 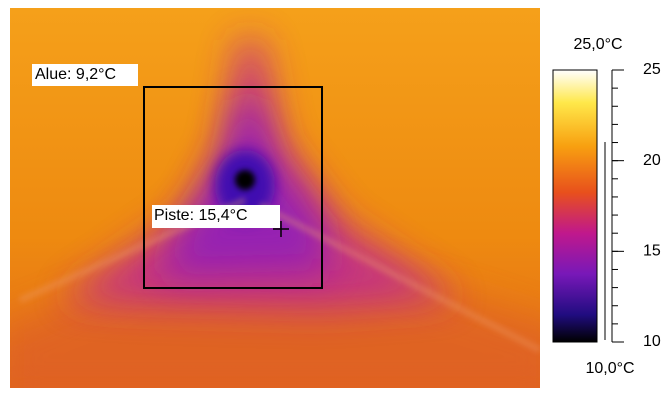 I want to click on spot-cursor, so click(x=281, y=229).